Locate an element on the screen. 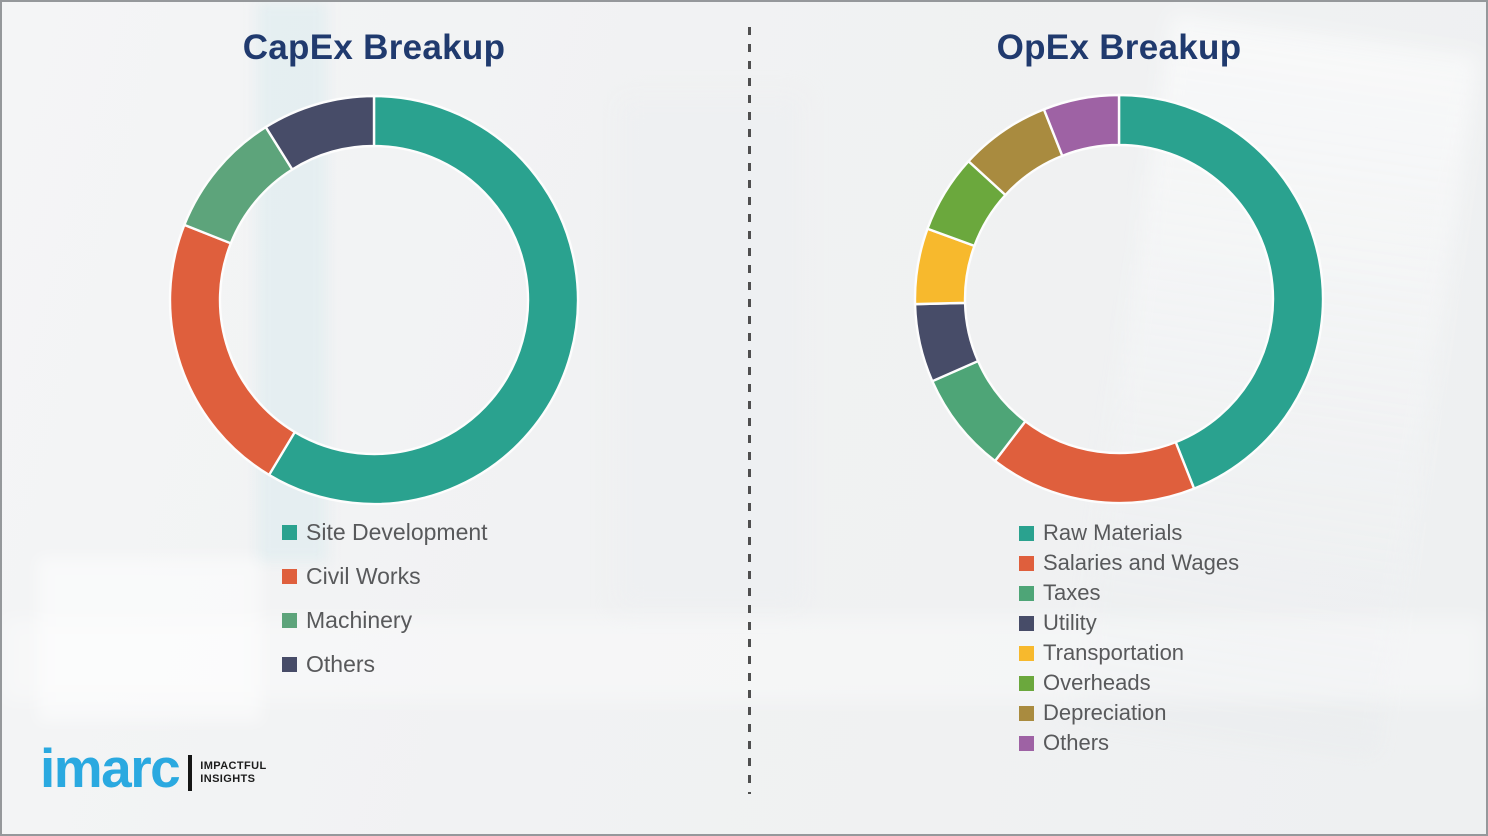 The image size is (1488, 836). logo-divider-bar is located at coordinates (190, 772).